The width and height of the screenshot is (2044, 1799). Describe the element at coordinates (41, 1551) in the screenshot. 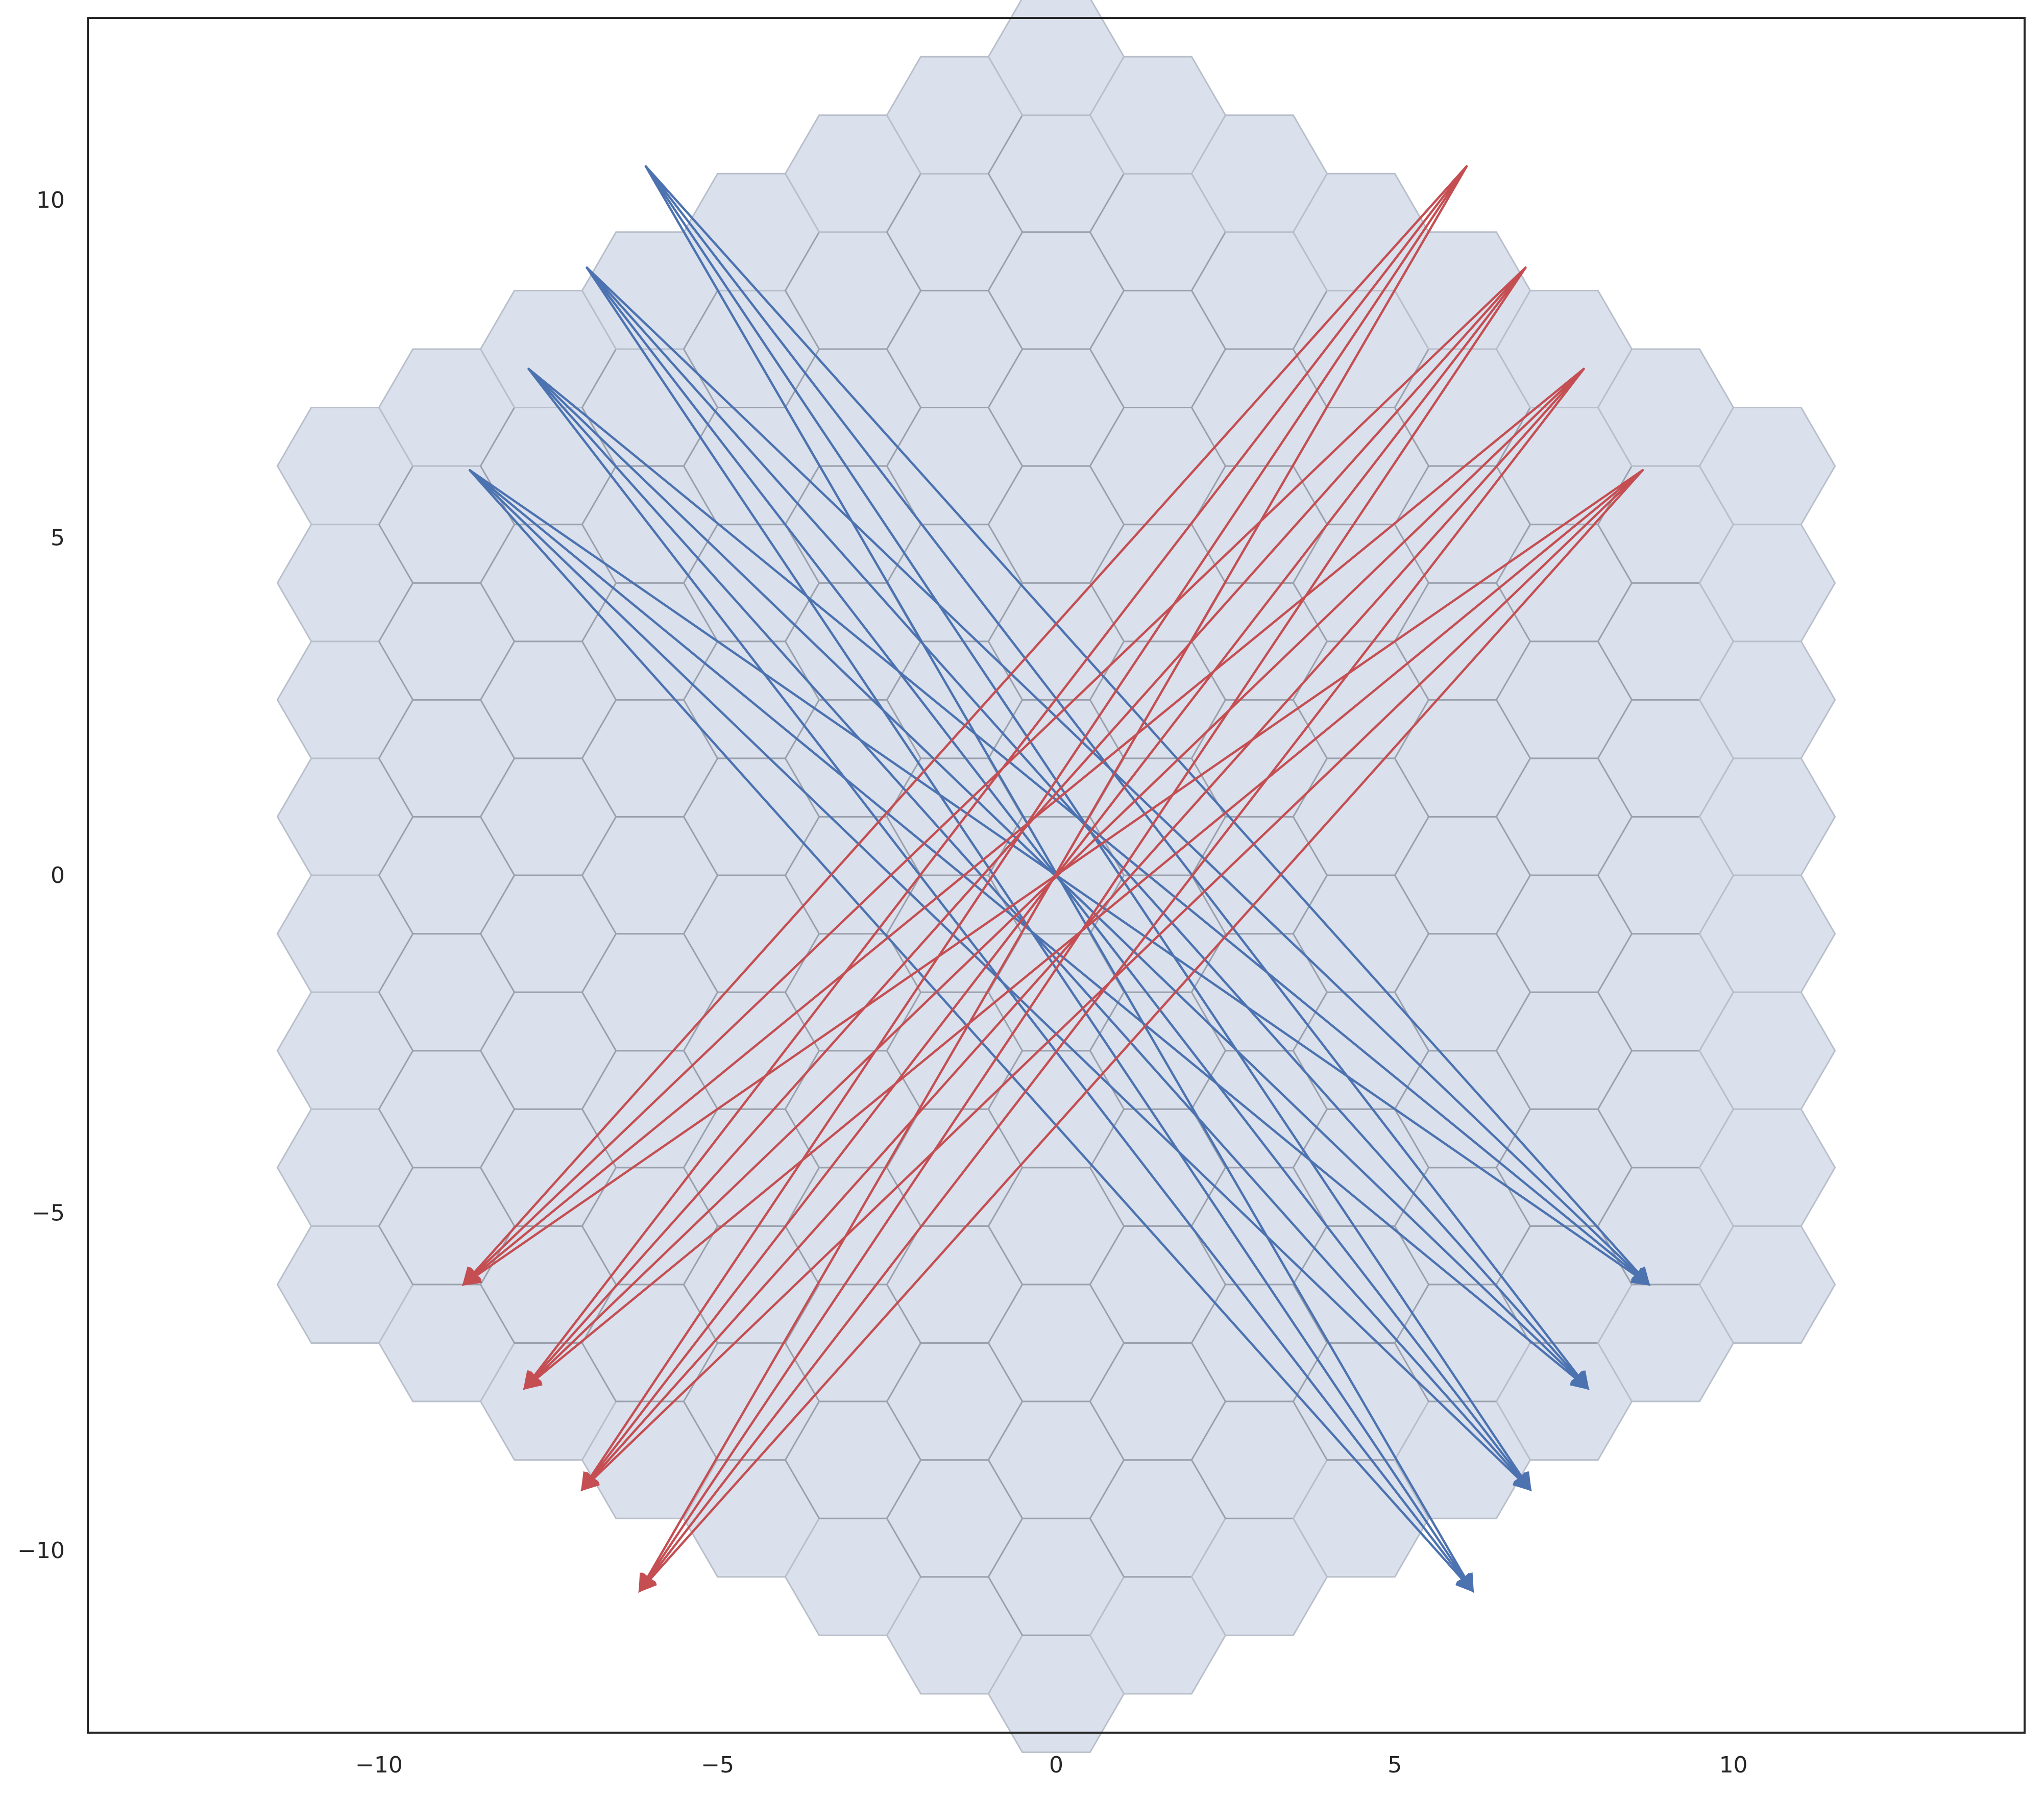

I see `y-tick-label: −10` at that location.